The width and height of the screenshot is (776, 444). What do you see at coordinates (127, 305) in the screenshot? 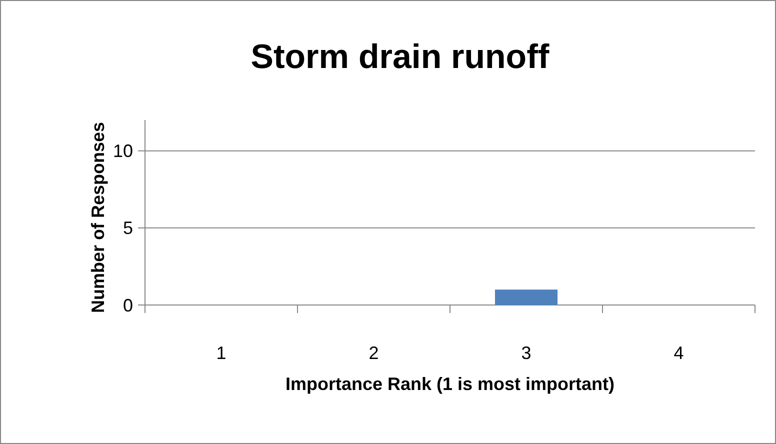
I see `y-tick-label: 0` at bounding box center [127, 305].